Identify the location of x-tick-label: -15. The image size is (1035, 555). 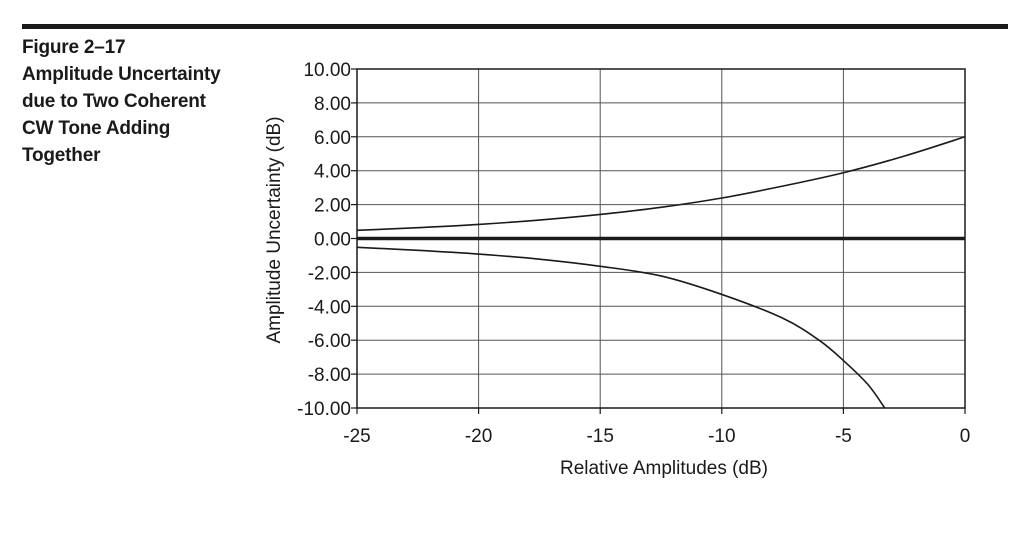
(599, 436).